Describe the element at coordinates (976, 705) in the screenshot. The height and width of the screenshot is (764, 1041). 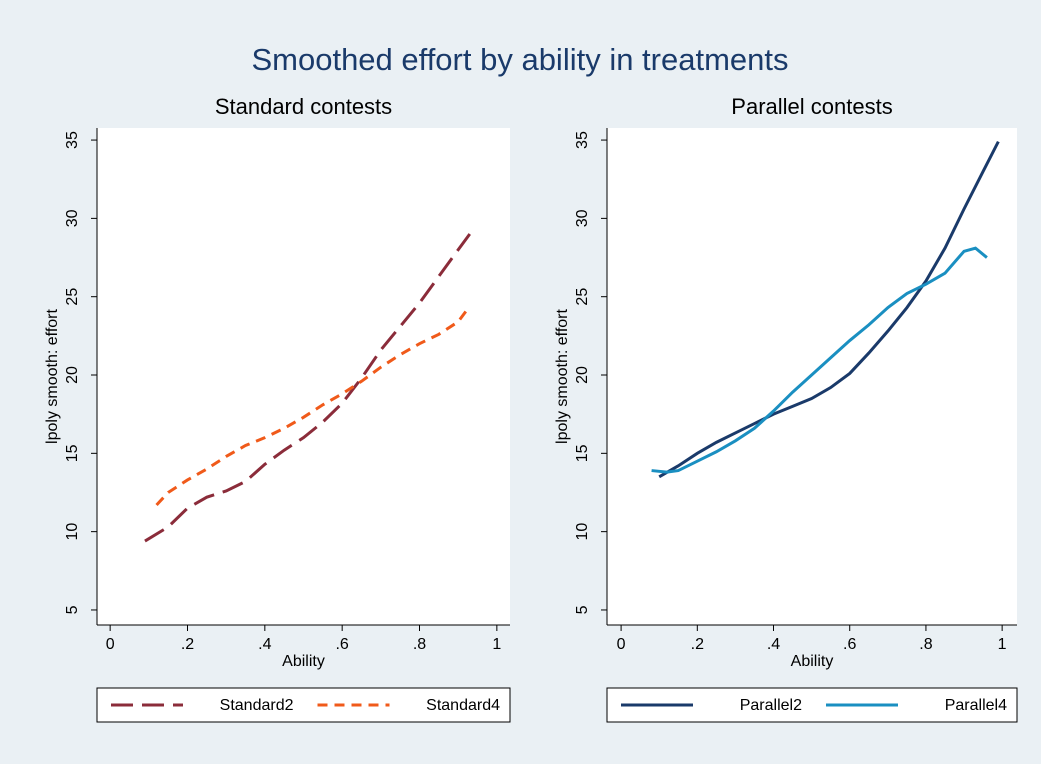
I see `legend-label: Parallel4` at that location.